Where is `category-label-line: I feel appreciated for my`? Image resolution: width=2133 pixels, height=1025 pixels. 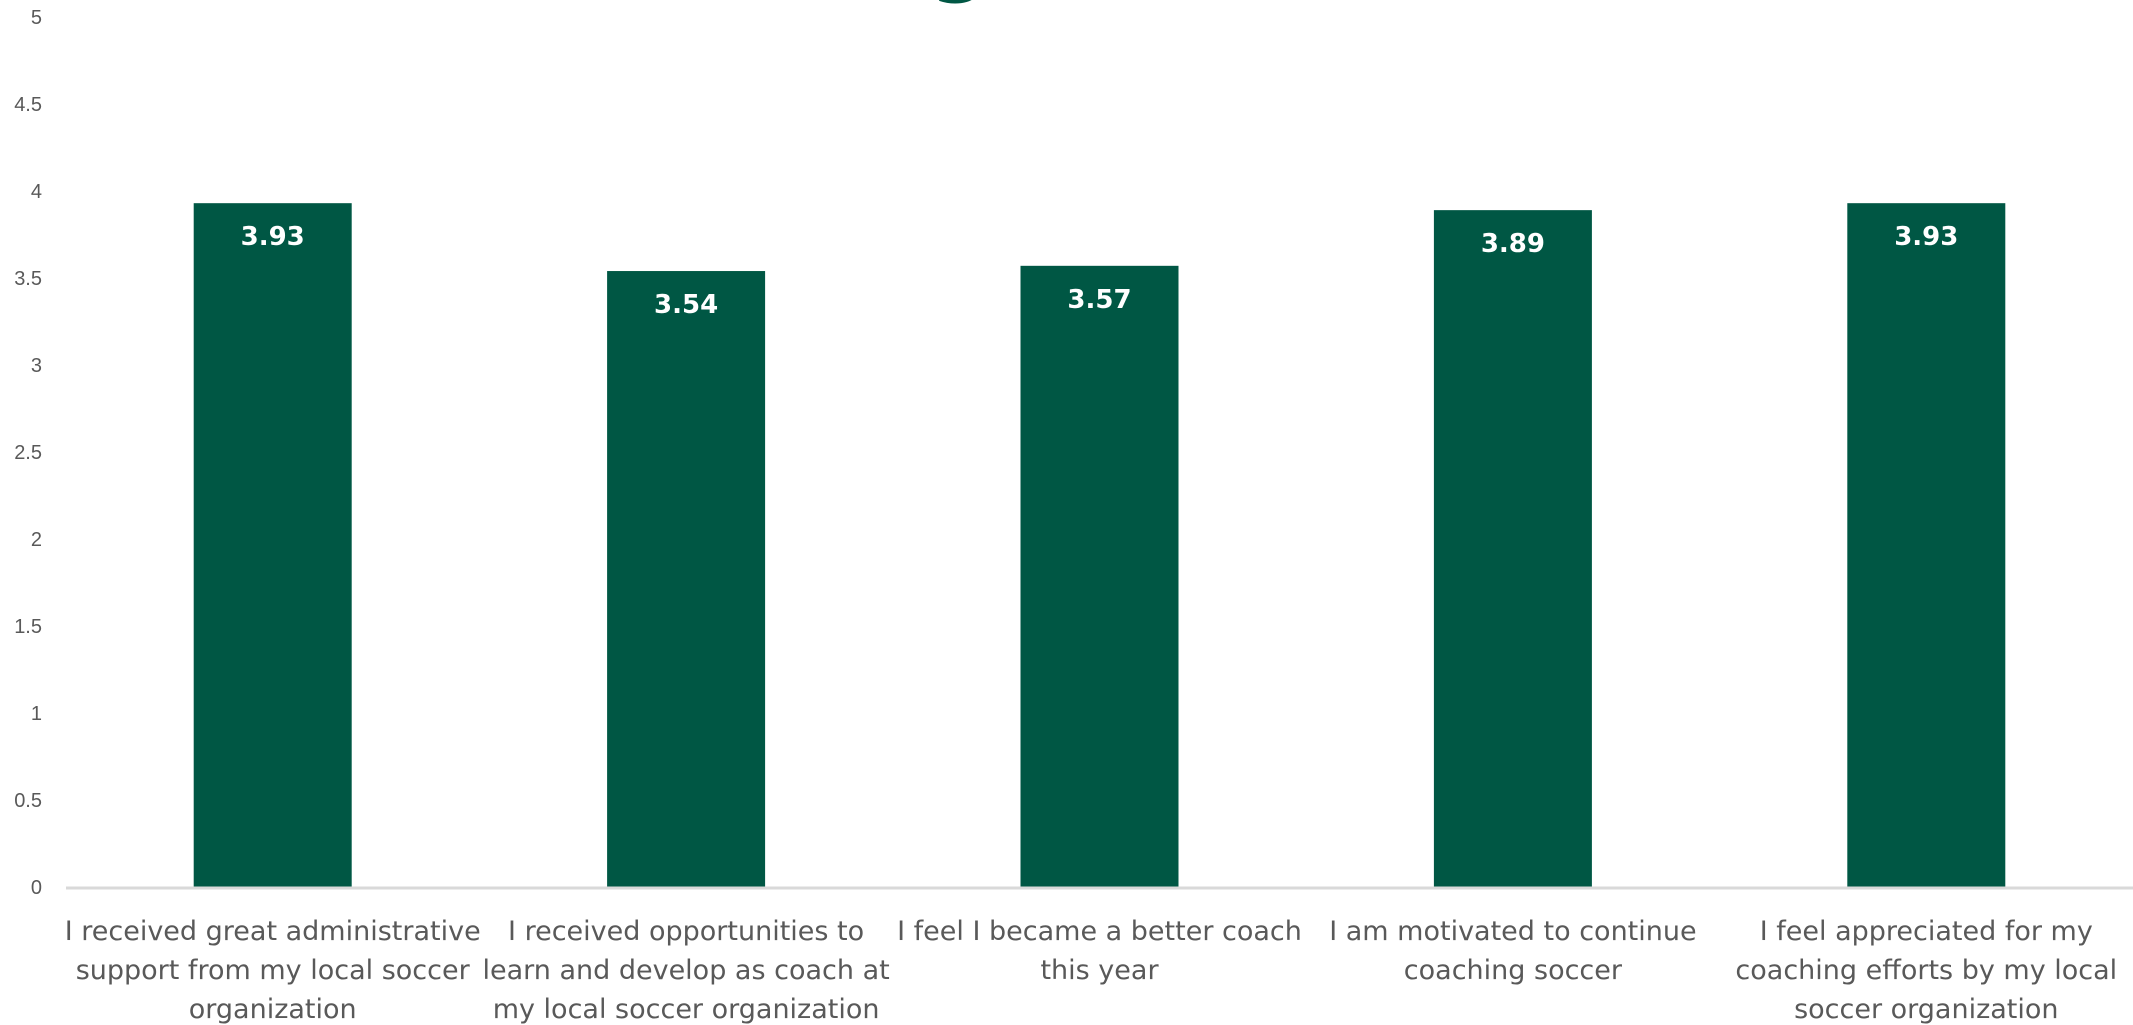 category-label-line: I feel appreciated for my is located at coordinates (1926, 931).